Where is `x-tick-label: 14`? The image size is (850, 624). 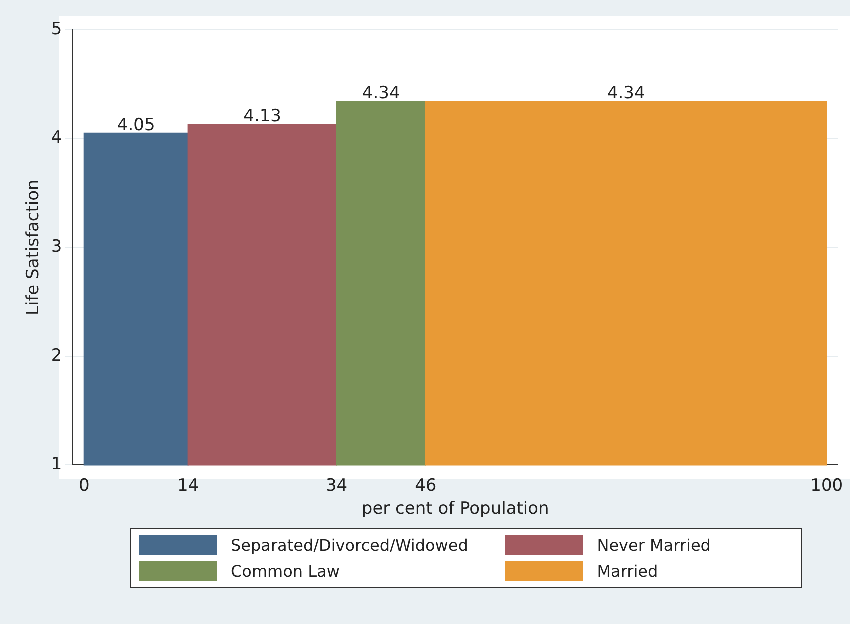 x-tick-label: 14 is located at coordinates (188, 486).